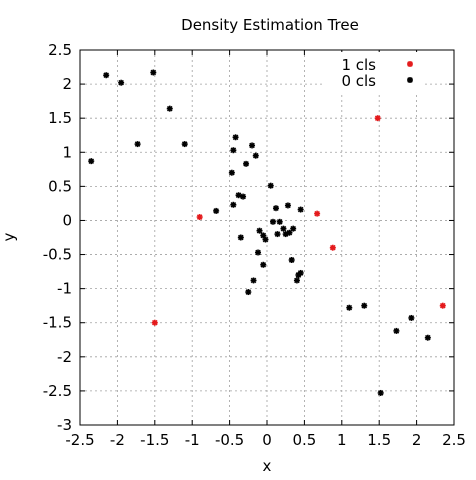 This screenshot has width=476, height=480. I want to click on y-tick-label: 1, so click(67, 152).